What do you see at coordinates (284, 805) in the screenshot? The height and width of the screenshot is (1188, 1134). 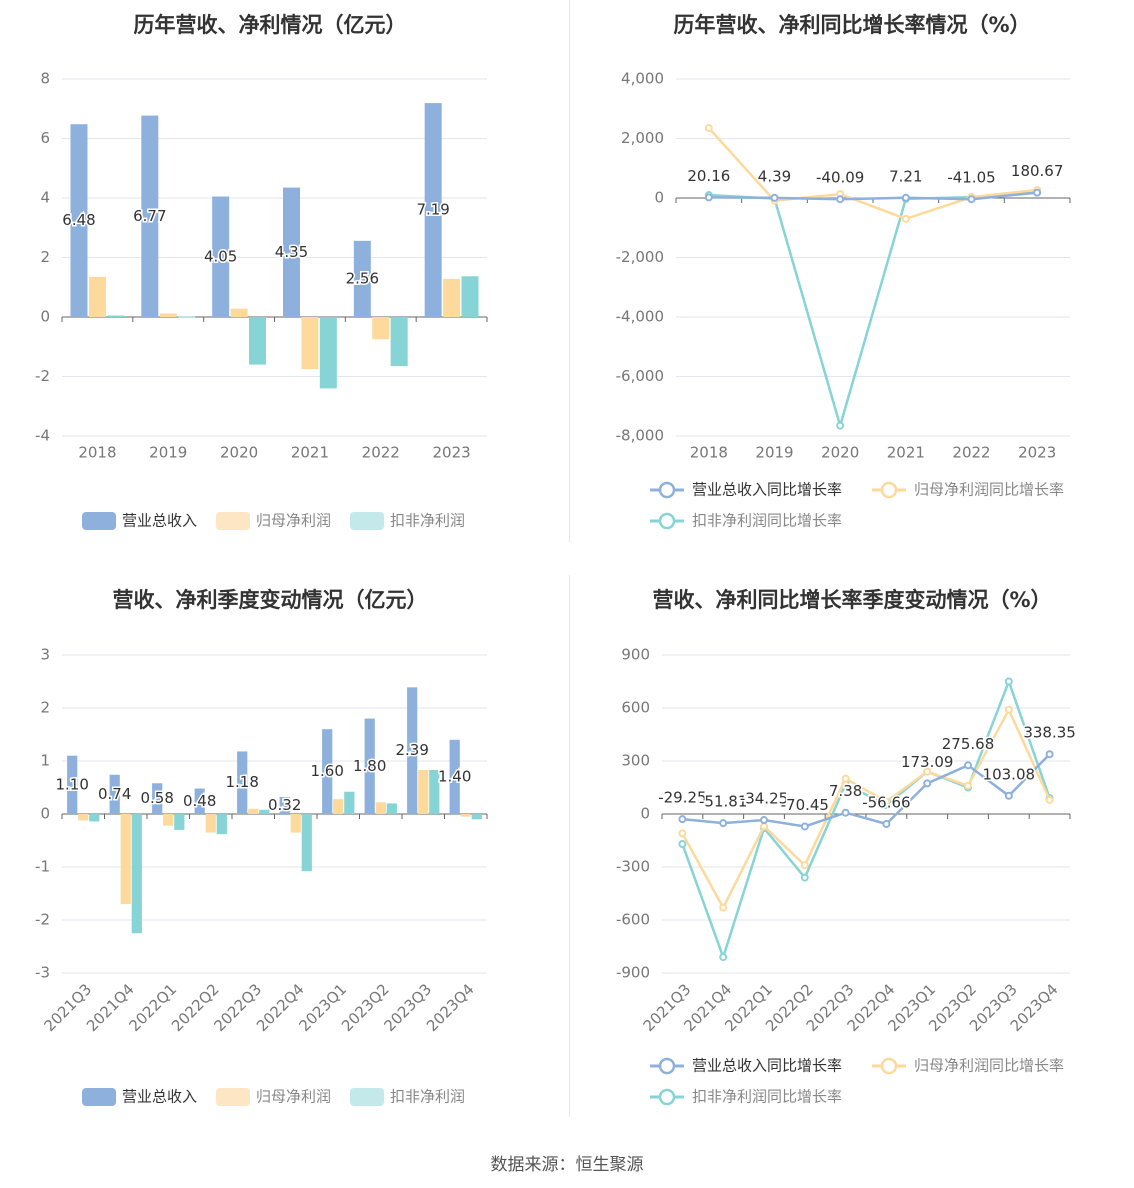 I see `data-label: 0.32` at bounding box center [284, 805].